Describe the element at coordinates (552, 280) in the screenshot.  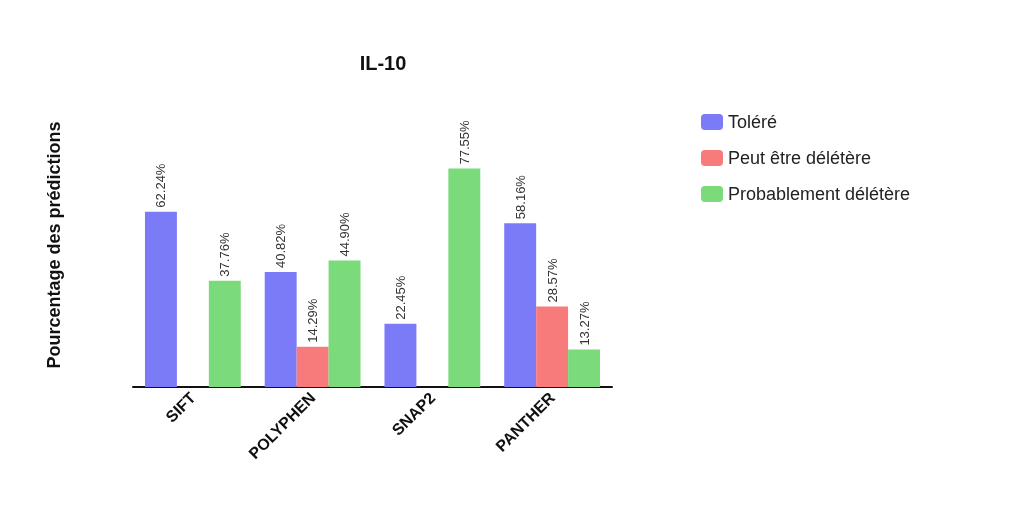
I see `data-label: 28.57%` at that location.